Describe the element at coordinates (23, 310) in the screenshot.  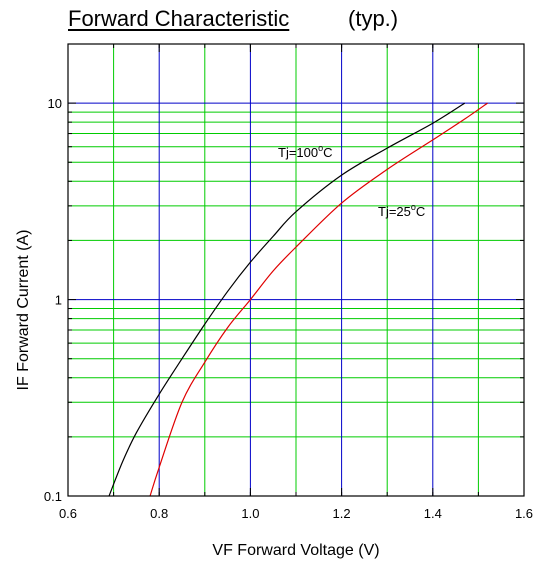
I see `y-axis-label: IF Forward Current (A)` at that location.